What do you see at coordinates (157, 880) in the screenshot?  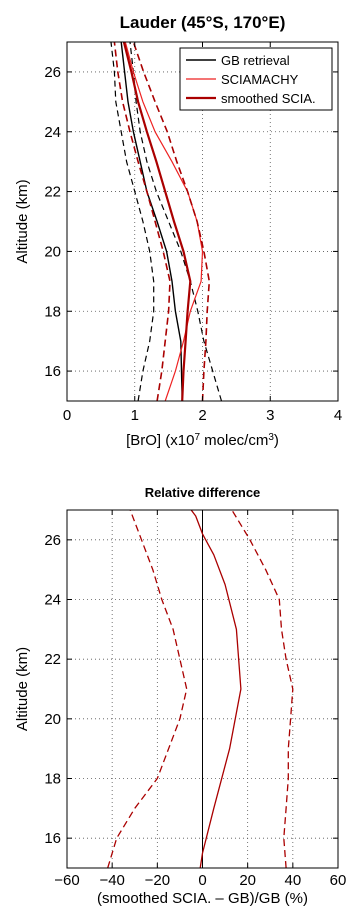 I see `x-tick-label: −20` at bounding box center [157, 880].